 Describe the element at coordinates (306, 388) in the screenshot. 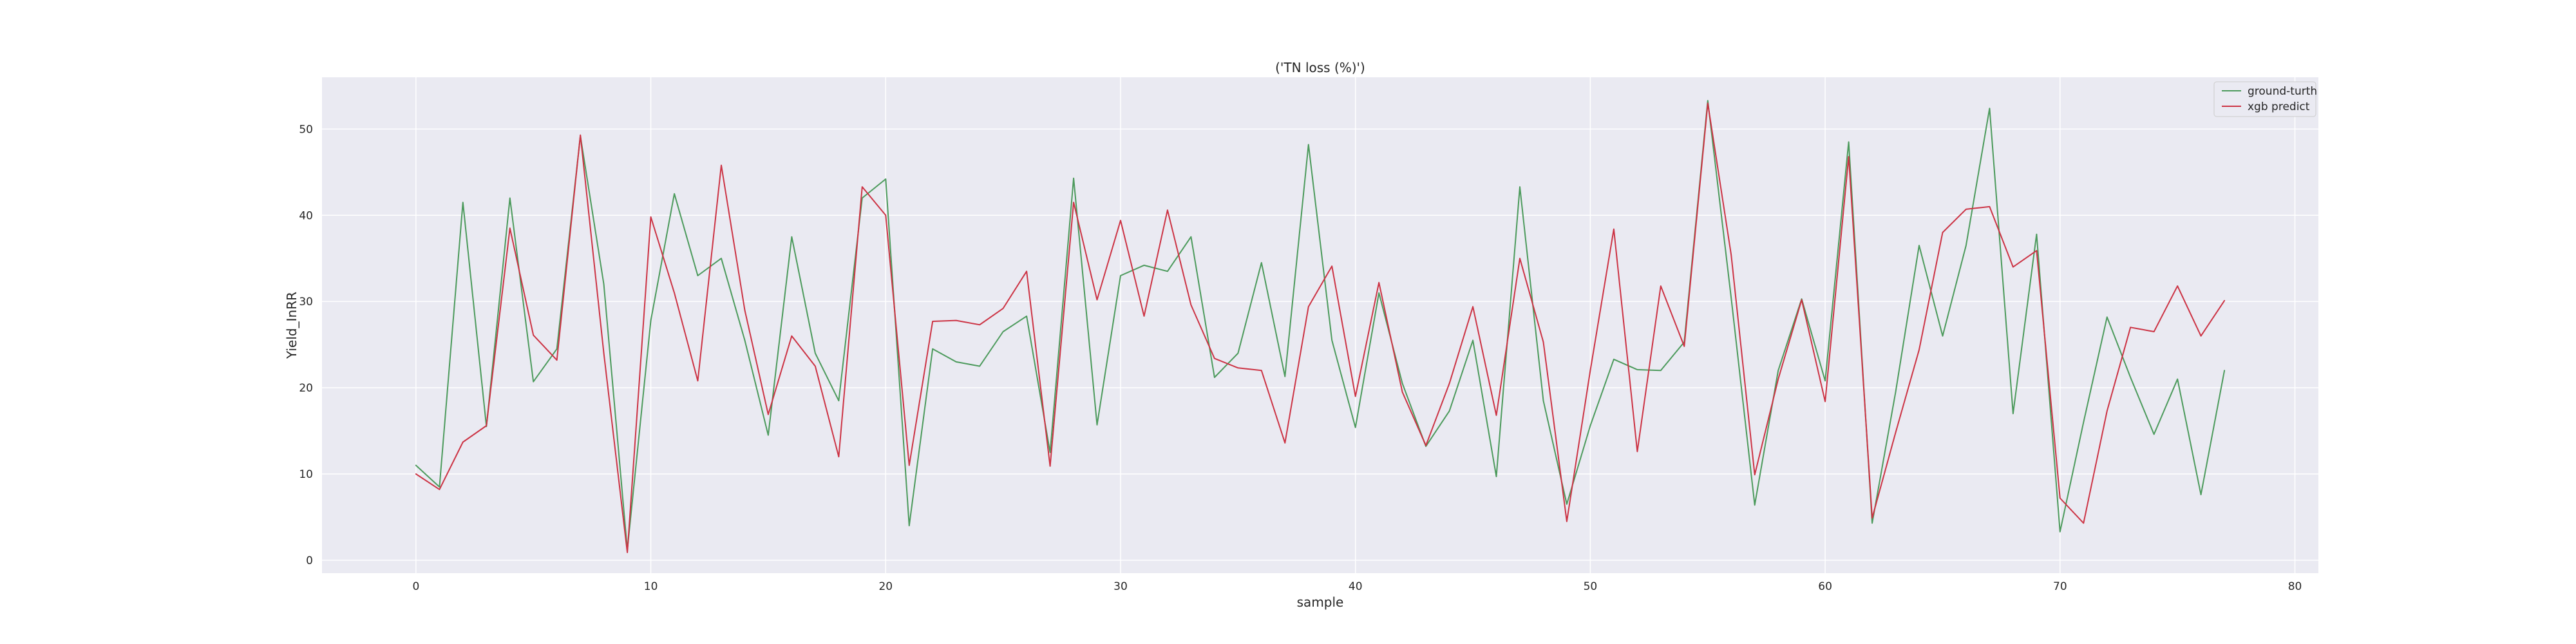

I see `y-tick-label: 20` at that location.